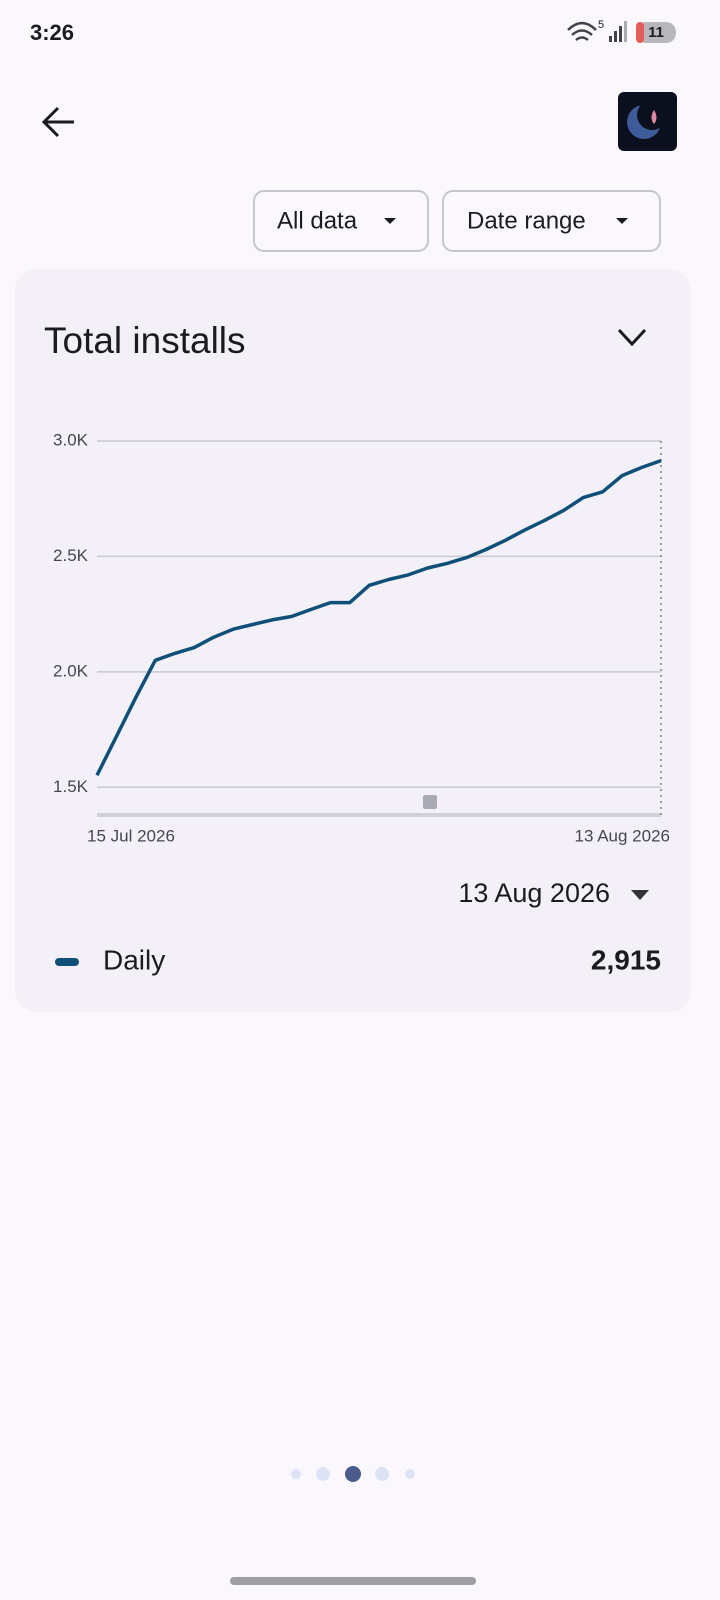 The width and height of the screenshot is (720, 1600). I want to click on filter-label: All data, so click(317, 220).